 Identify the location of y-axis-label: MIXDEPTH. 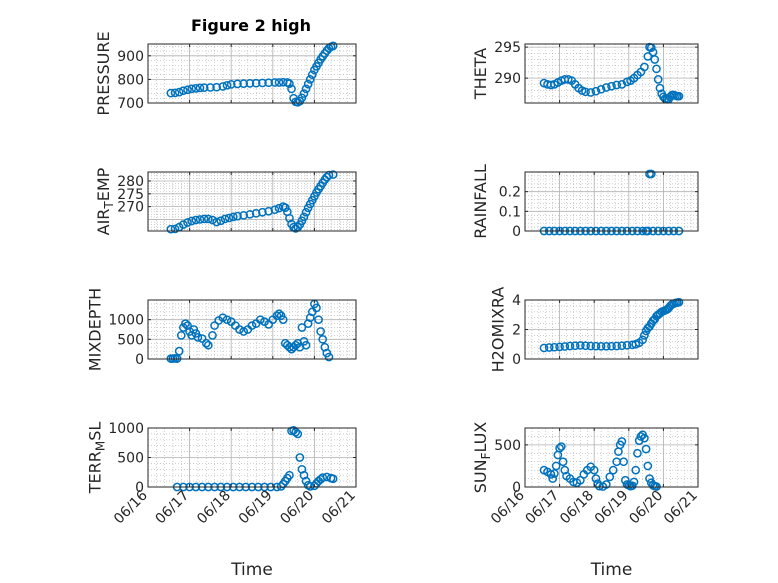
(95, 329).